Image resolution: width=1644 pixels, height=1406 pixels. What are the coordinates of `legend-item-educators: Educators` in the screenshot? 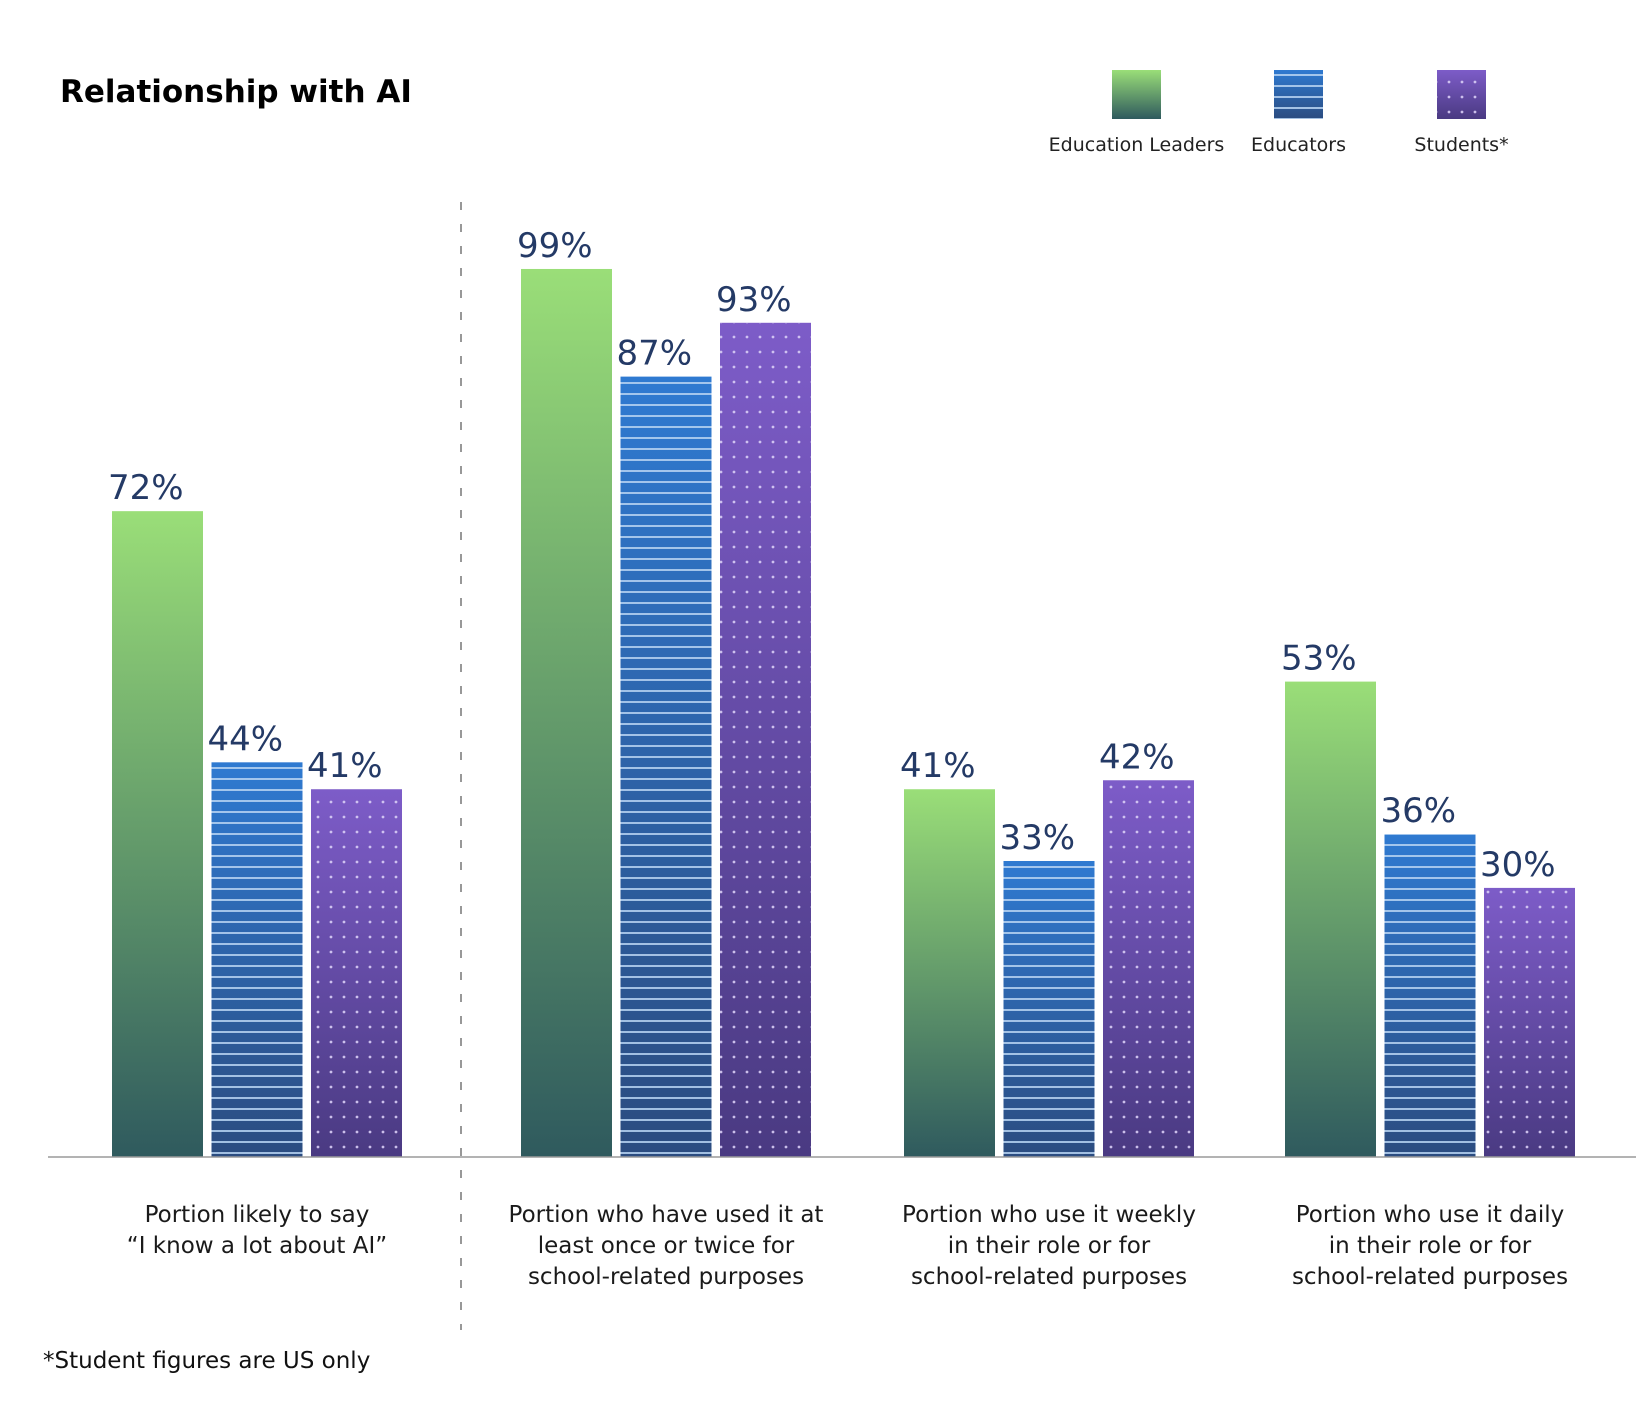 It's located at (1298, 113).